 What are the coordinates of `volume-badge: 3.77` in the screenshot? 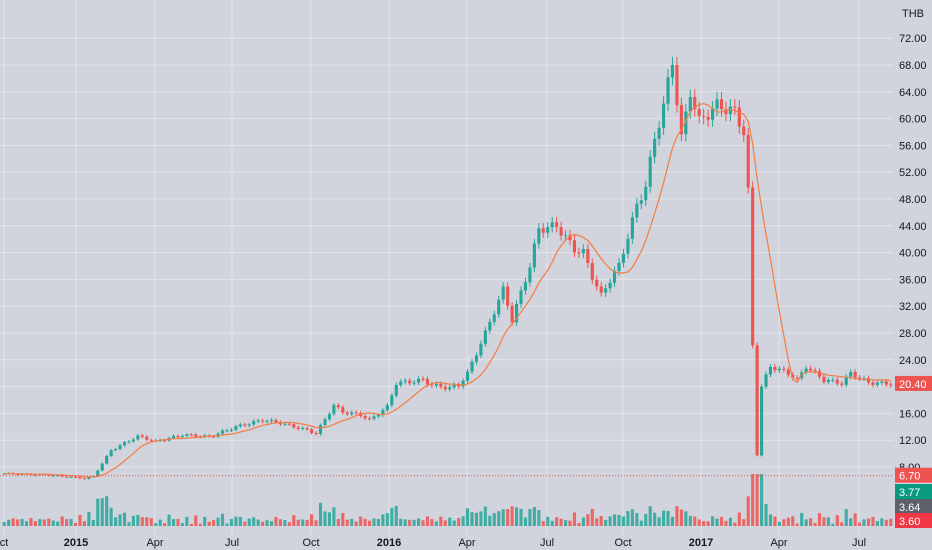 It's located at (909, 493).